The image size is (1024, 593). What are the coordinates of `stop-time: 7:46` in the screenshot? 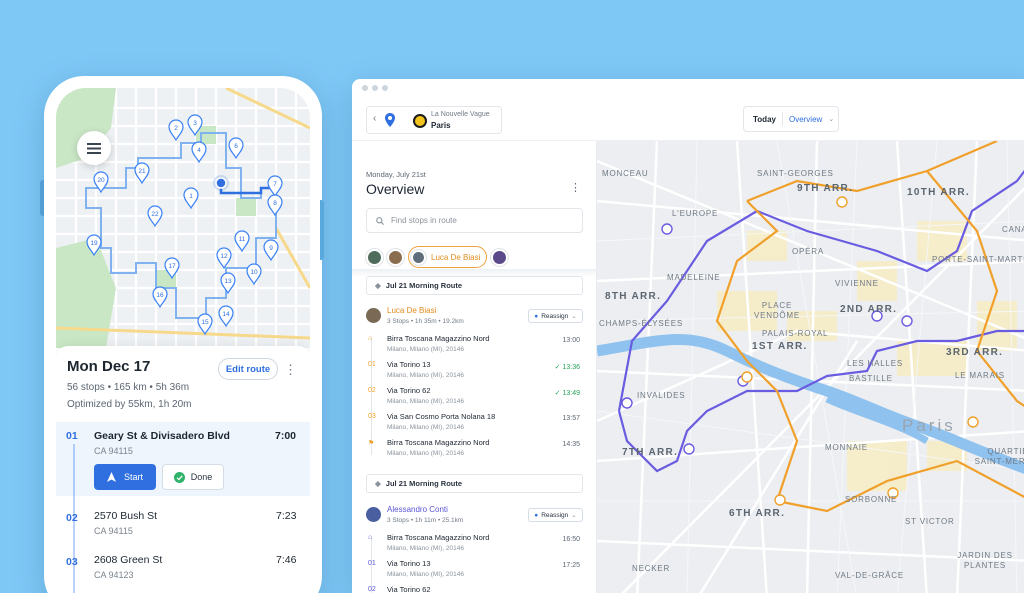 It's located at (286, 560).